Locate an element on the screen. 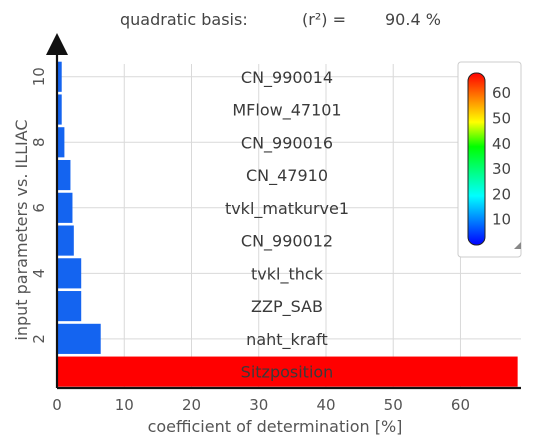 The image size is (540, 439). colorbar-tick-label: 60 is located at coordinates (501, 93).